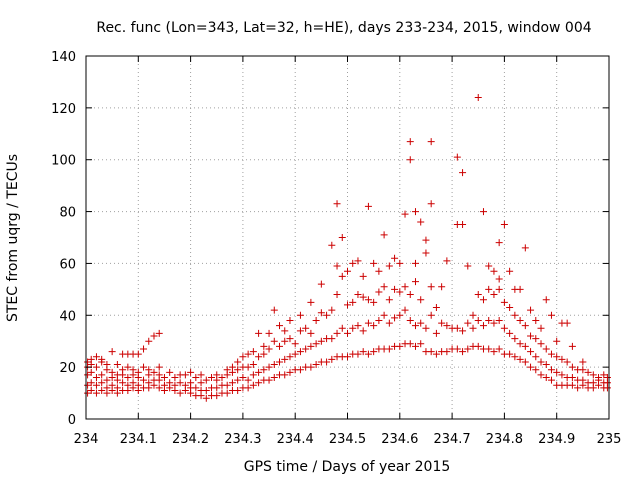  What do you see at coordinates (347, 467) in the screenshot?
I see `x-axis-label: GPS time / Days of year 2015` at bounding box center [347, 467].